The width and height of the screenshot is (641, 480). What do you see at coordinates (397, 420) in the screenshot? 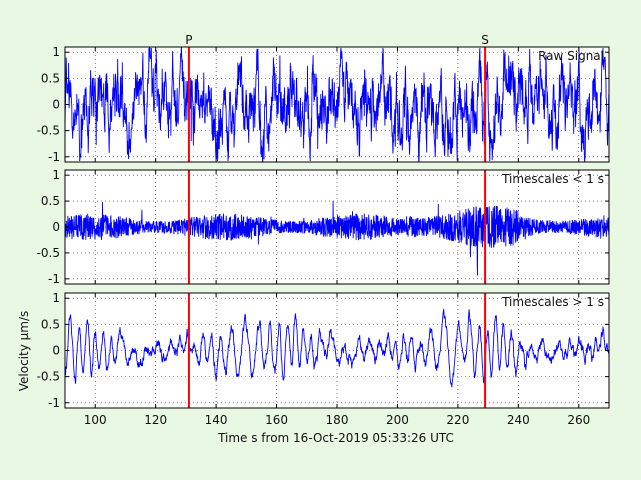
I see `x-tick-label: 200` at bounding box center [397, 420].